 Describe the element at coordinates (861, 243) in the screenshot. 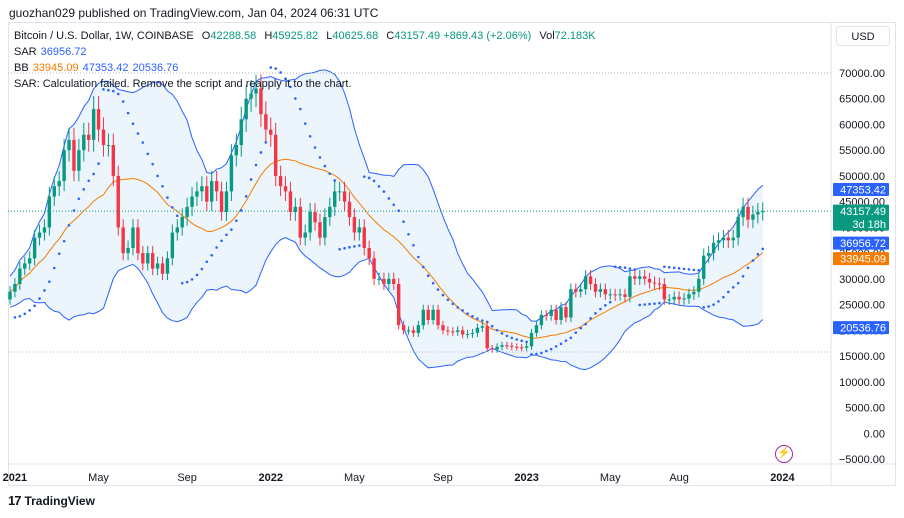

I see `sar-badge-bg` at that location.